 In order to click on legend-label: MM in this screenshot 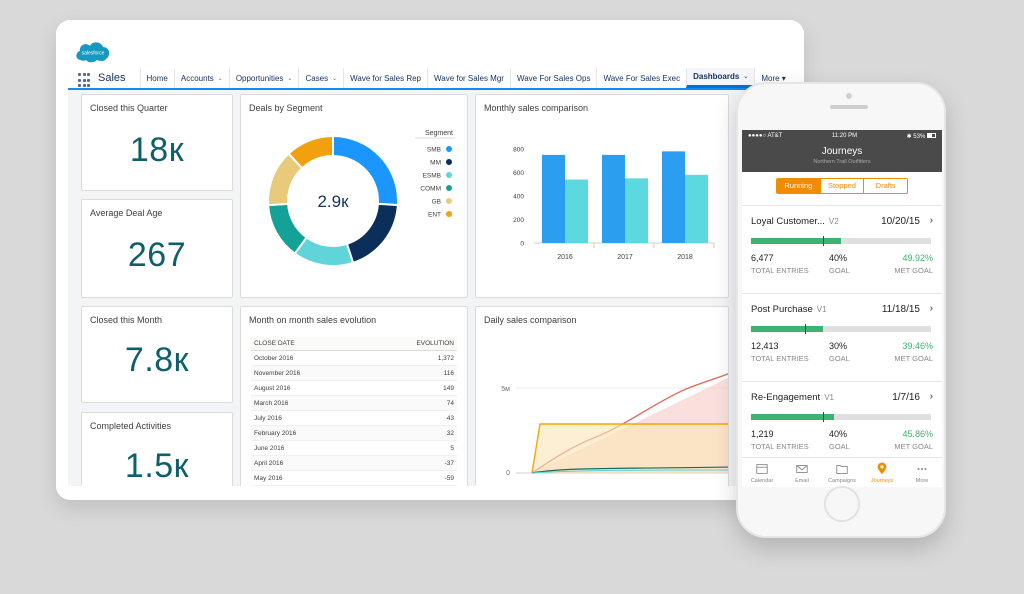, I will do `click(435, 163)`.